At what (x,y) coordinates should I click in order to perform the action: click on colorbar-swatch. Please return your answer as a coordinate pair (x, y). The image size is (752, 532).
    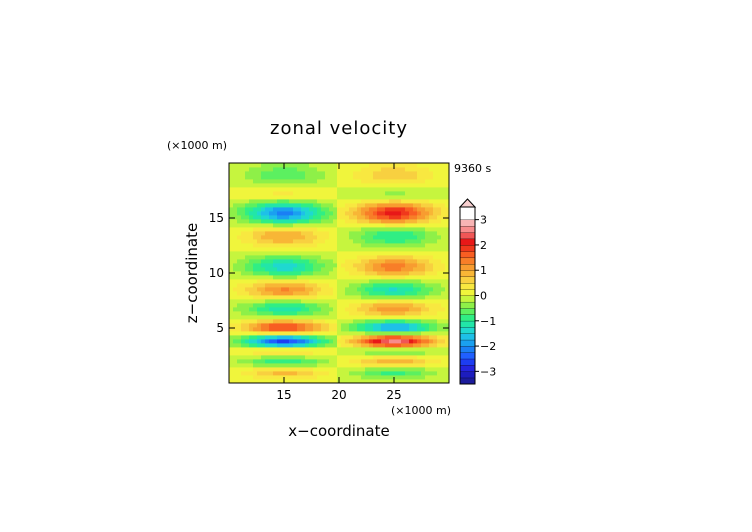
    Looking at the image, I should click on (467, 273).